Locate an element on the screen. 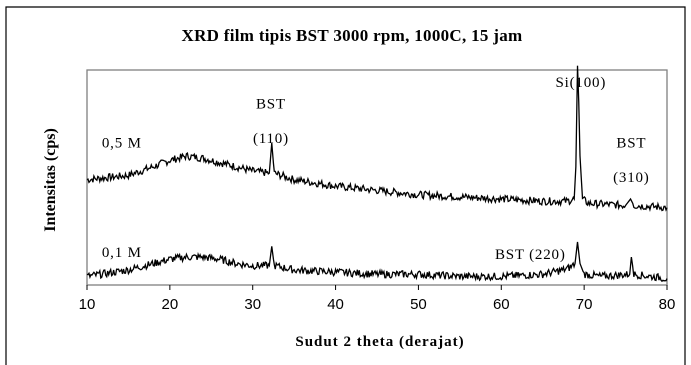 The width and height of the screenshot is (691, 365). x-tick-label: 20 is located at coordinates (170, 304).